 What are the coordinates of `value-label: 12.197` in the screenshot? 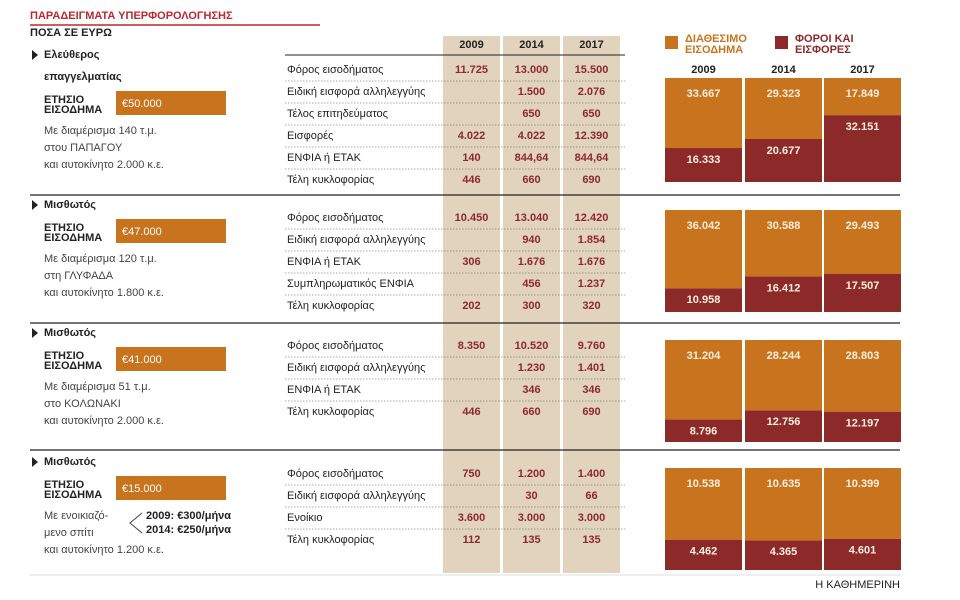 It's located at (863, 424).